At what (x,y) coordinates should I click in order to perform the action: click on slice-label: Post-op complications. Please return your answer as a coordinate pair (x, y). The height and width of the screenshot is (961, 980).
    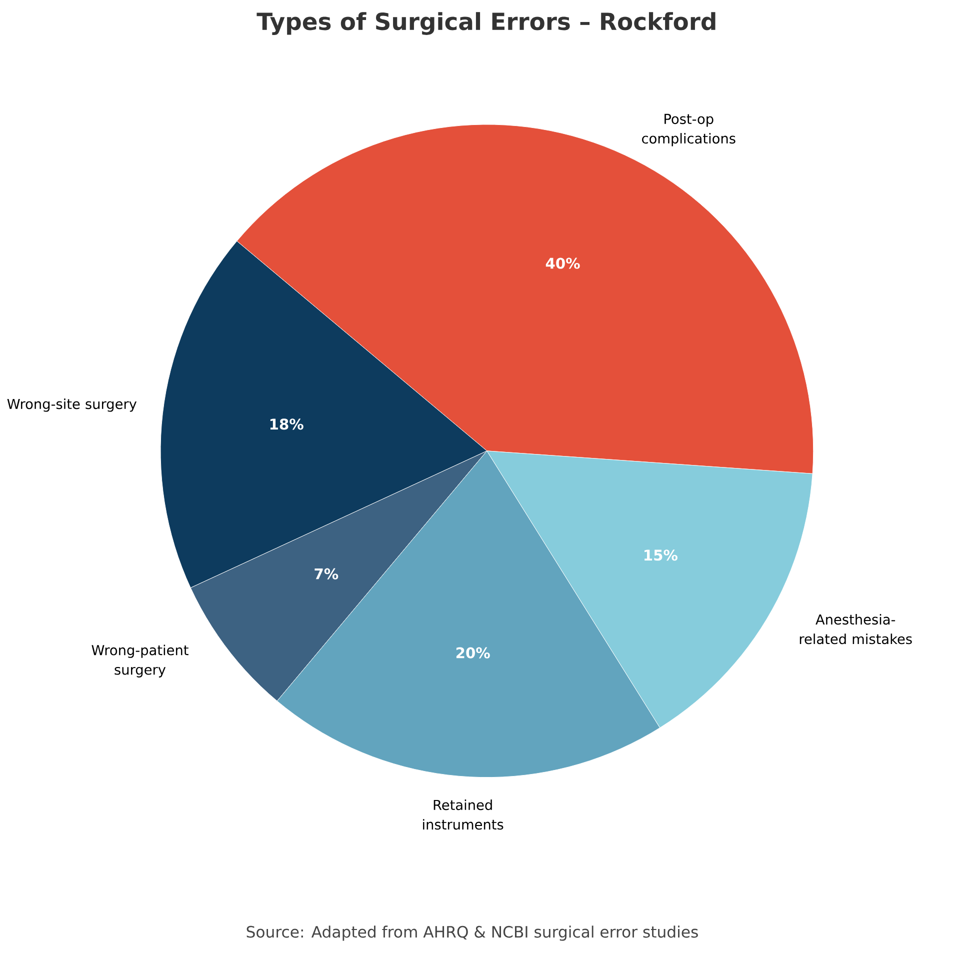
    Looking at the image, I should click on (689, 130).